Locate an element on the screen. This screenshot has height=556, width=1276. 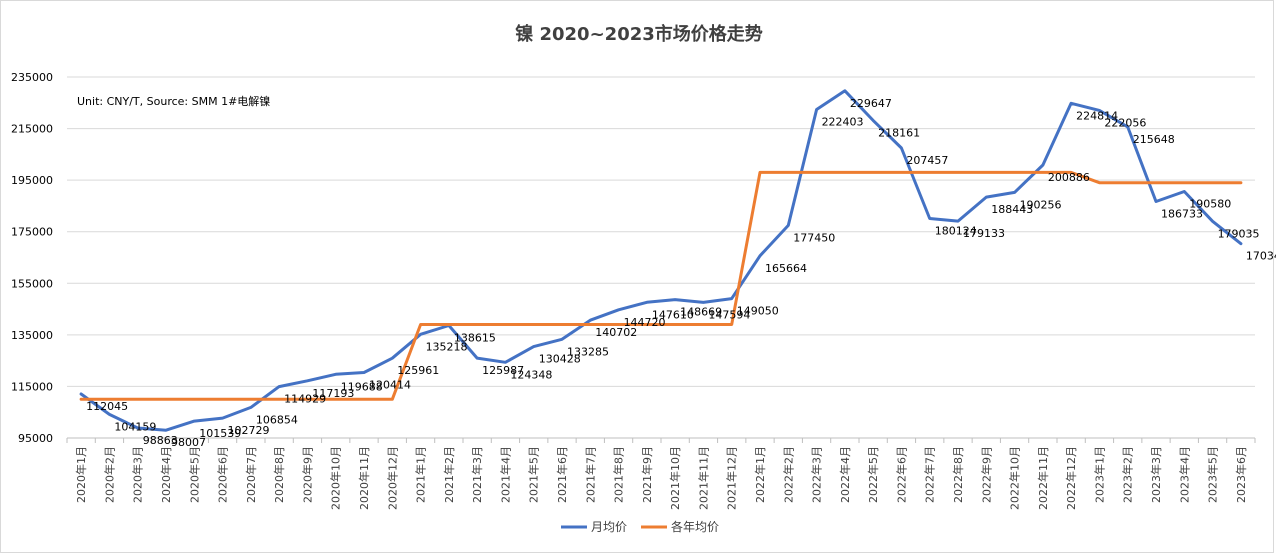
x-tick-label: 2021年2月 is located at coordinates (449, 474).